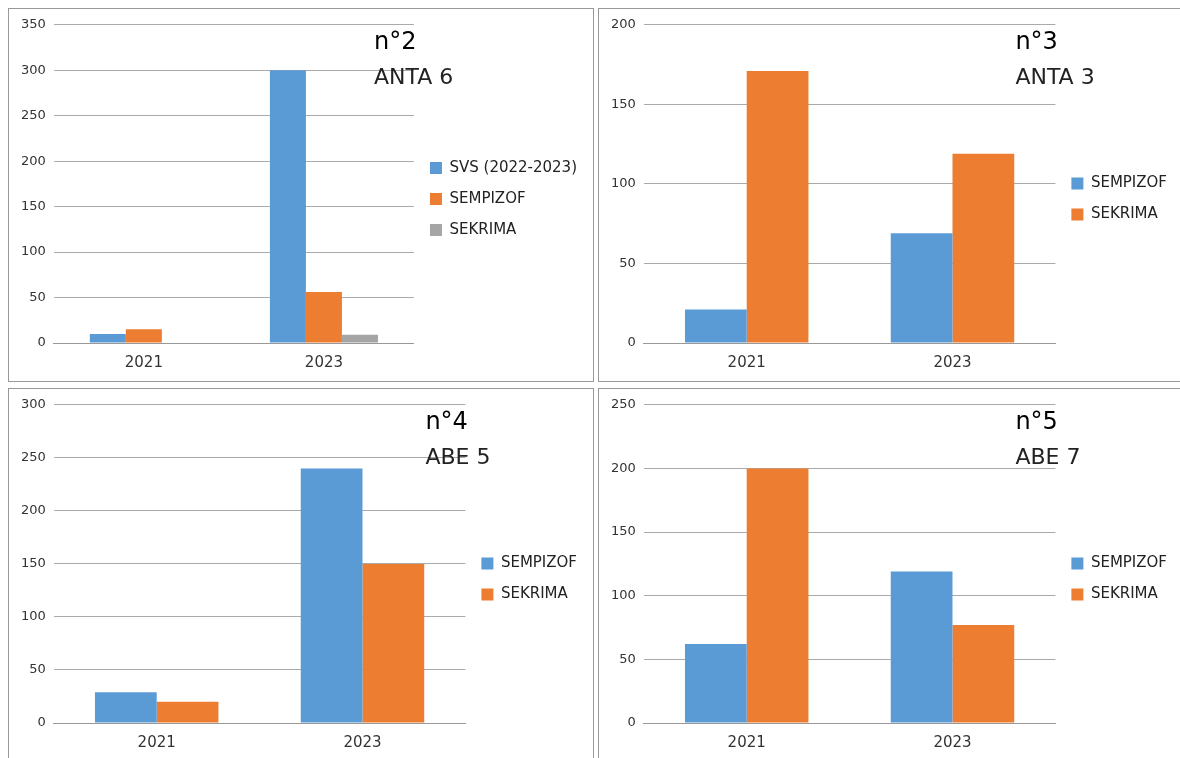 This screenshot has width=1180, height=758. What do you see at coordinates (1055, 76) in the screenshot?
I see `text: ANTA 3` at bounding box center [1055, 76].